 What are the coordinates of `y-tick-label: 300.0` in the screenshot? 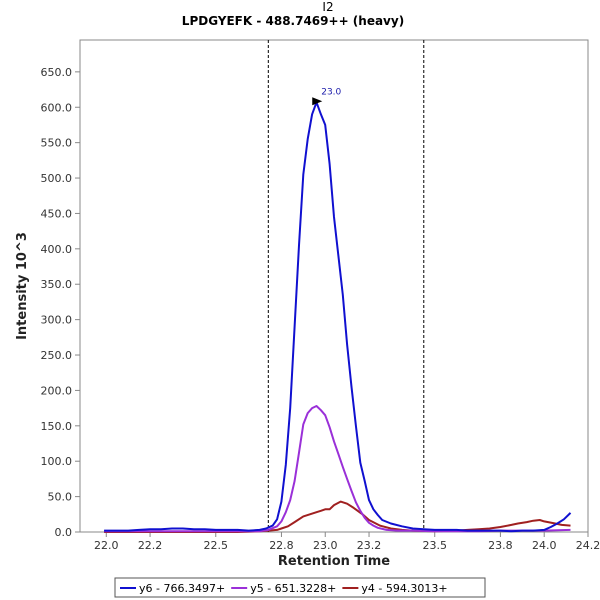 It's located at (57, 320).